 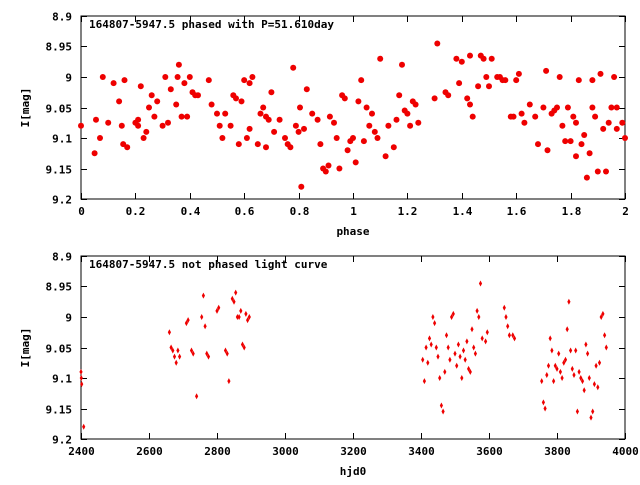 What do you see at coordinates (191, 211) in the screenshot?
I see `x-tick-label: 0.4` at bounding box center [191, 211].